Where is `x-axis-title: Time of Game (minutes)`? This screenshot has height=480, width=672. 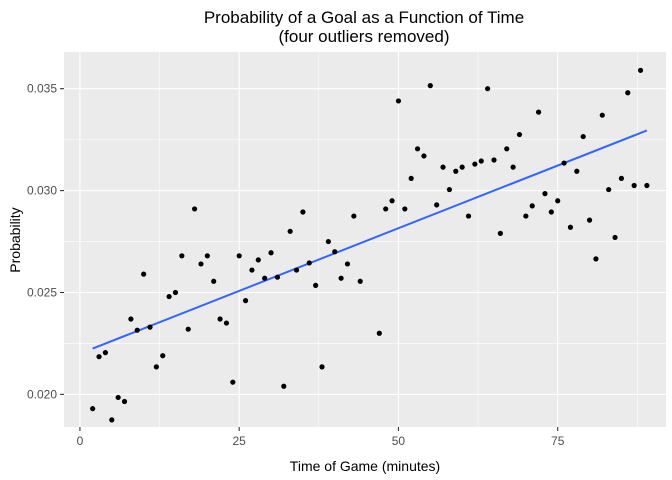
x-axis-title: Time of Game (minutes) is located at coordinates (365, 466).